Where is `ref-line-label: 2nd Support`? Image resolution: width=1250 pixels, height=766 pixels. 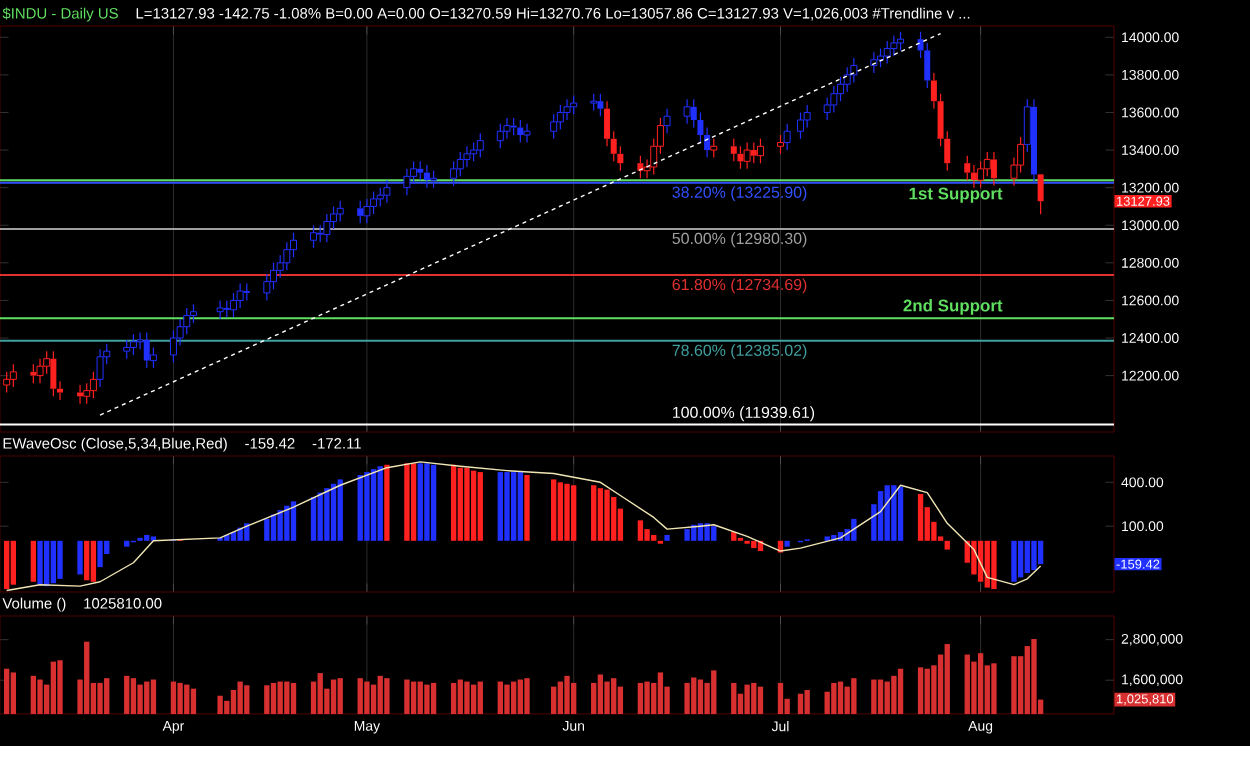
ref-line-label: 2nd Support is located at coordinates (953, 307).